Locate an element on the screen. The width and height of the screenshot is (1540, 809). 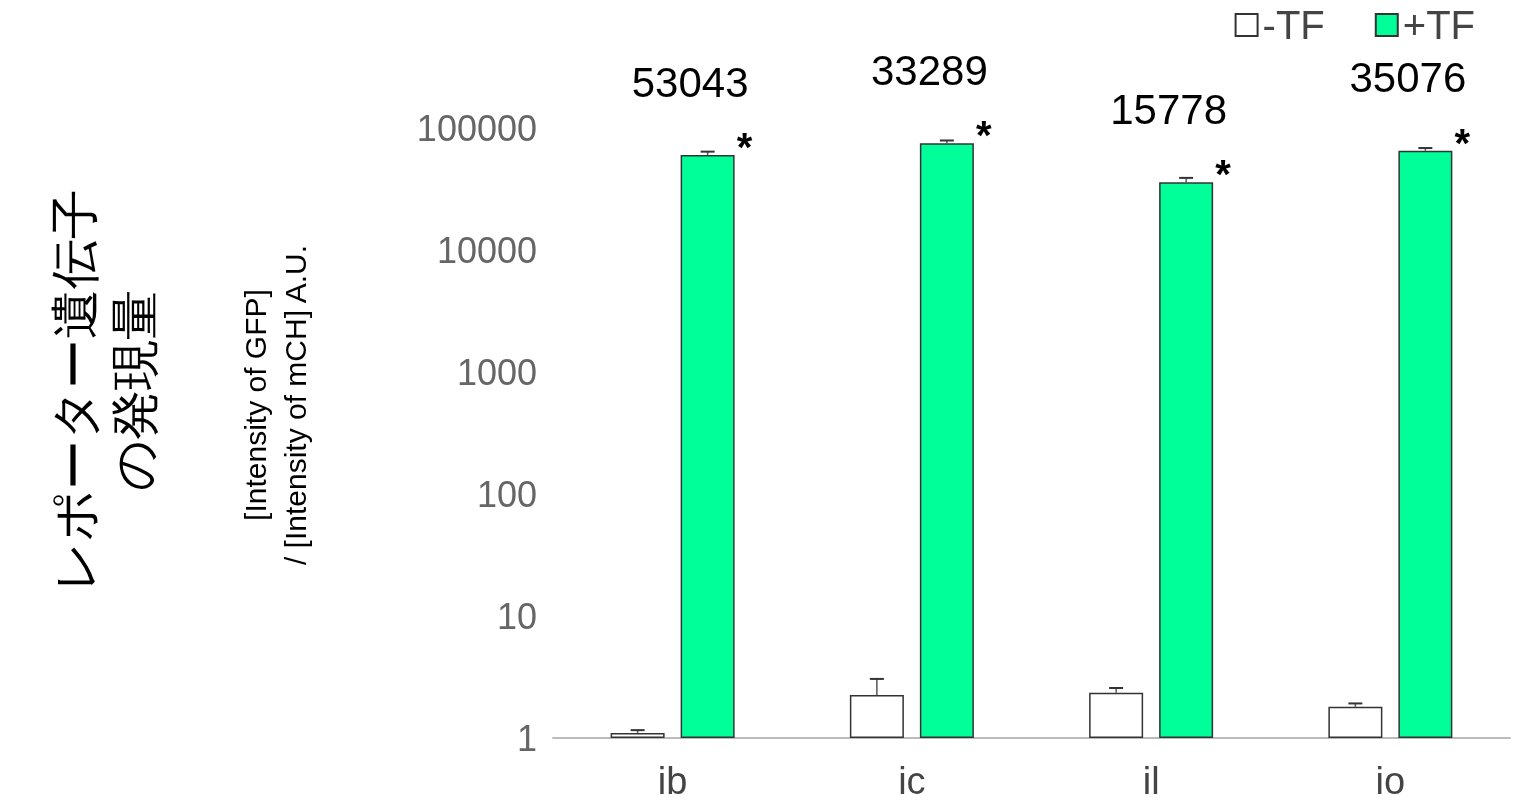
text: レポーター遺伝子の発現量 is located at coordinates (105, 390).